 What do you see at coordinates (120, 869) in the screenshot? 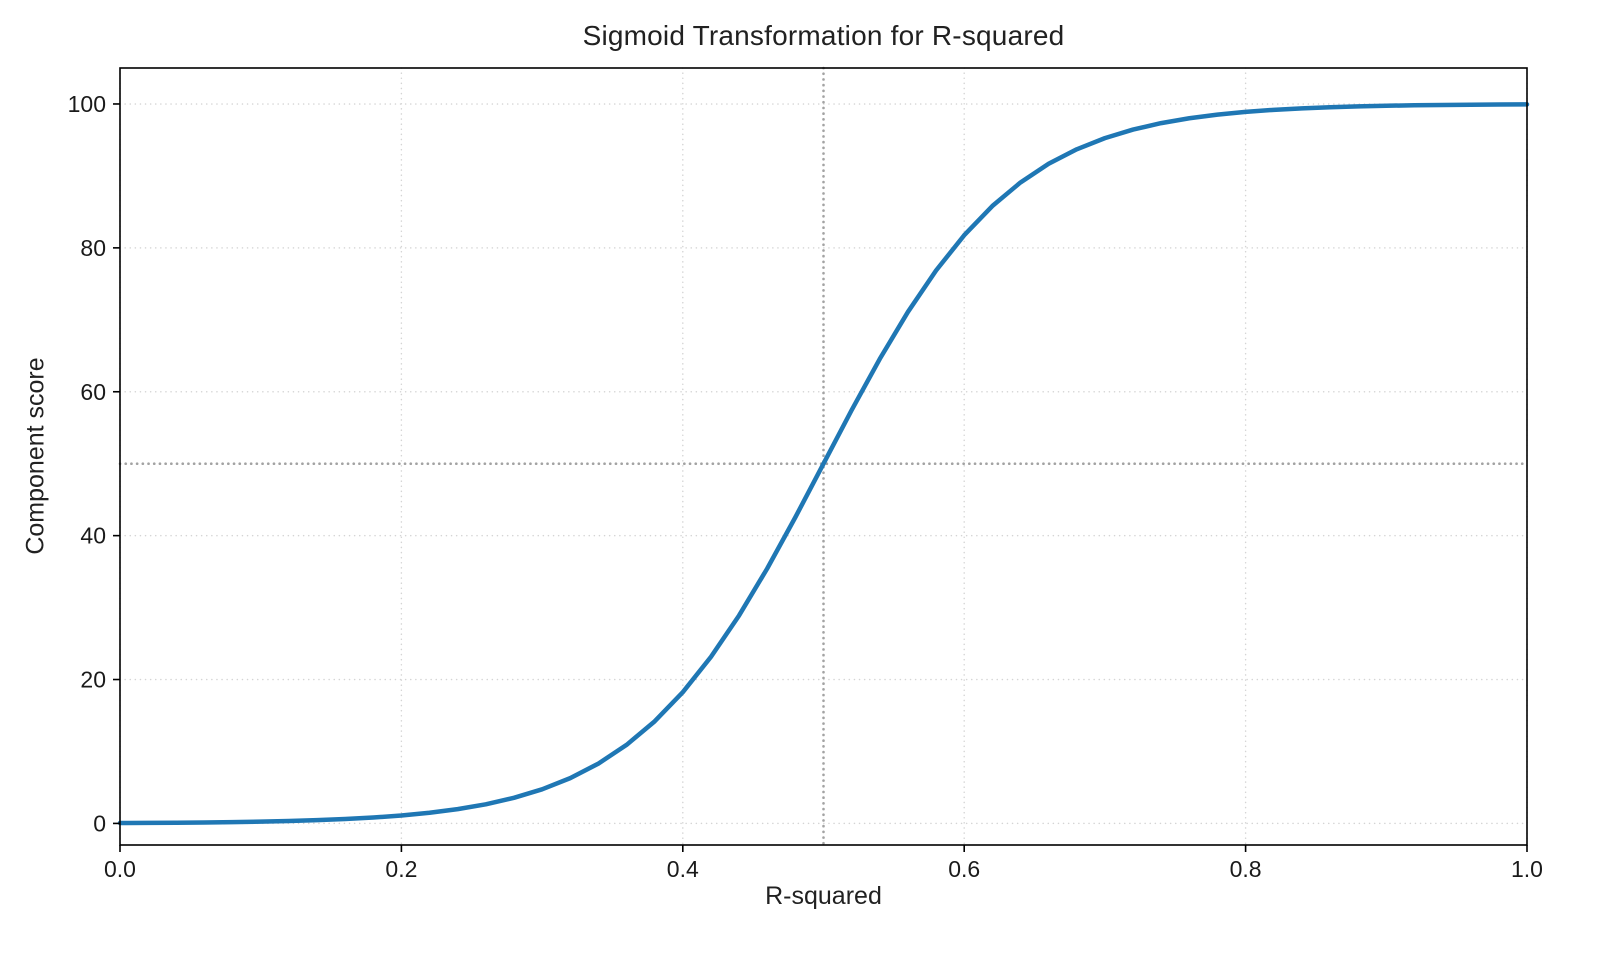
I see `x-tick-label: 0.0` at bounding box center [120, 869].